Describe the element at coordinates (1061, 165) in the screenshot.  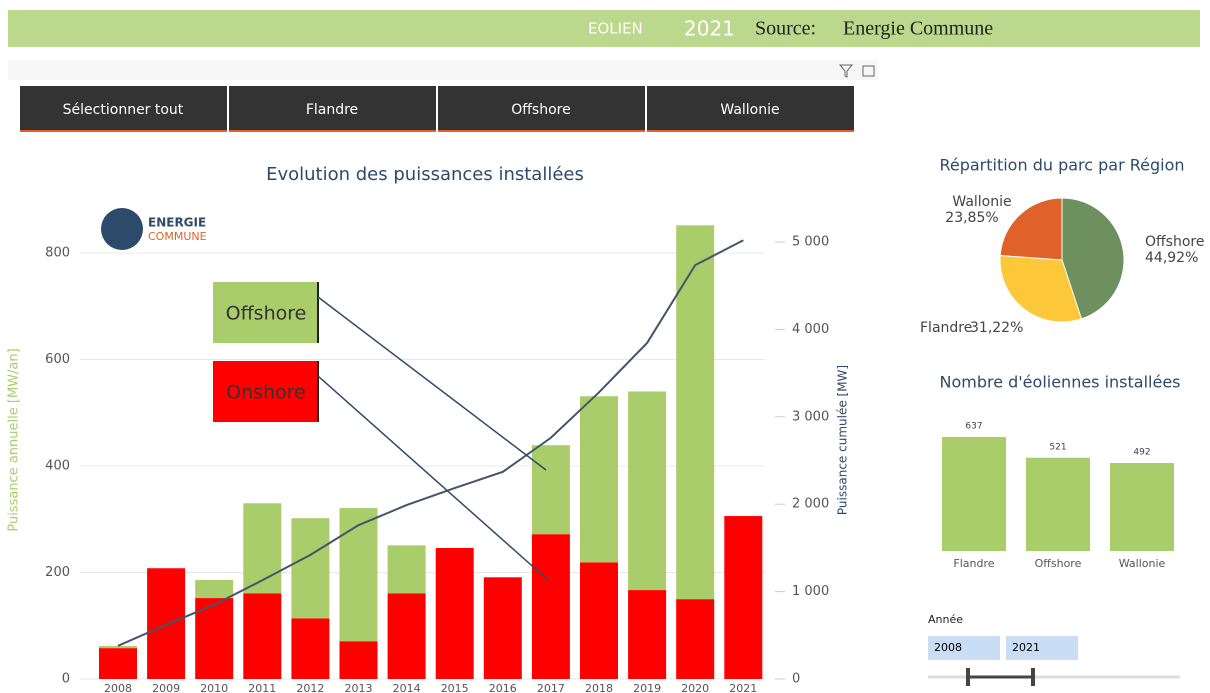
I see `chart-title: Répartition du parc par Région` at that location.